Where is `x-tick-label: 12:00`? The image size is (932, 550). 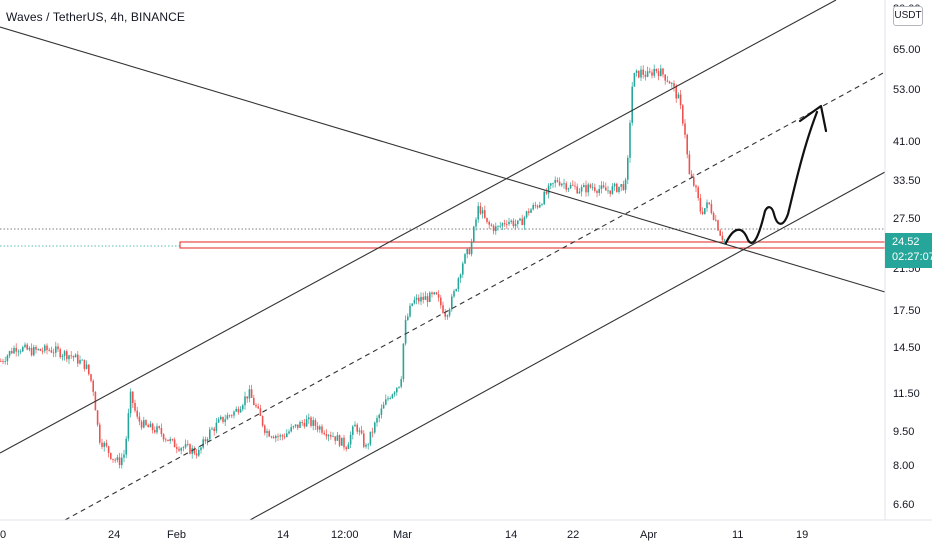
x-tick-label: 12:00 is located at coordinates (345, 535).